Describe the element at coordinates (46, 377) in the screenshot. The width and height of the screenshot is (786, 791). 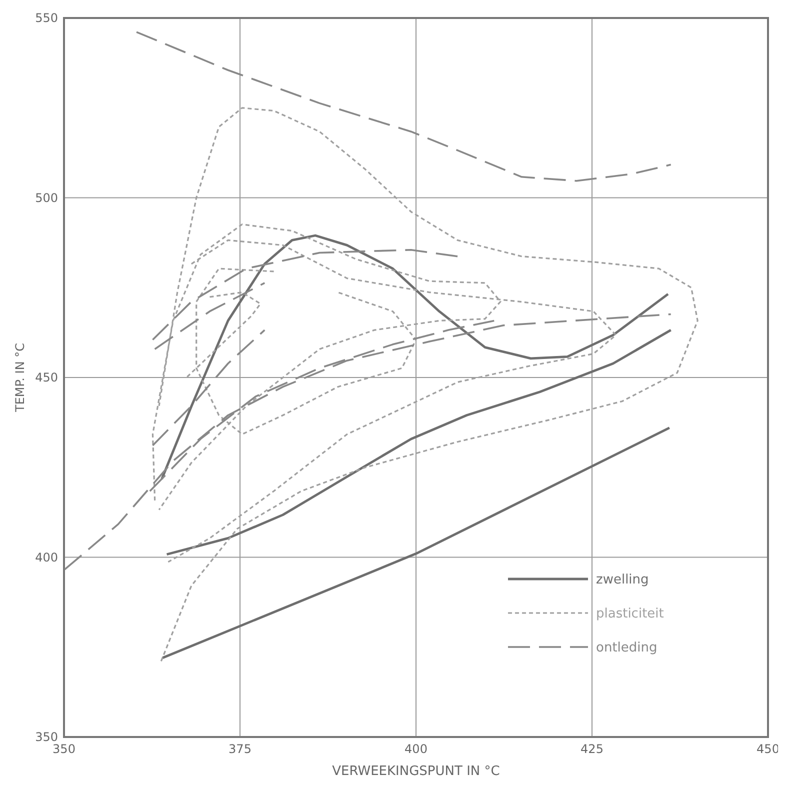
I see `y-tick-label: 450` at that location.